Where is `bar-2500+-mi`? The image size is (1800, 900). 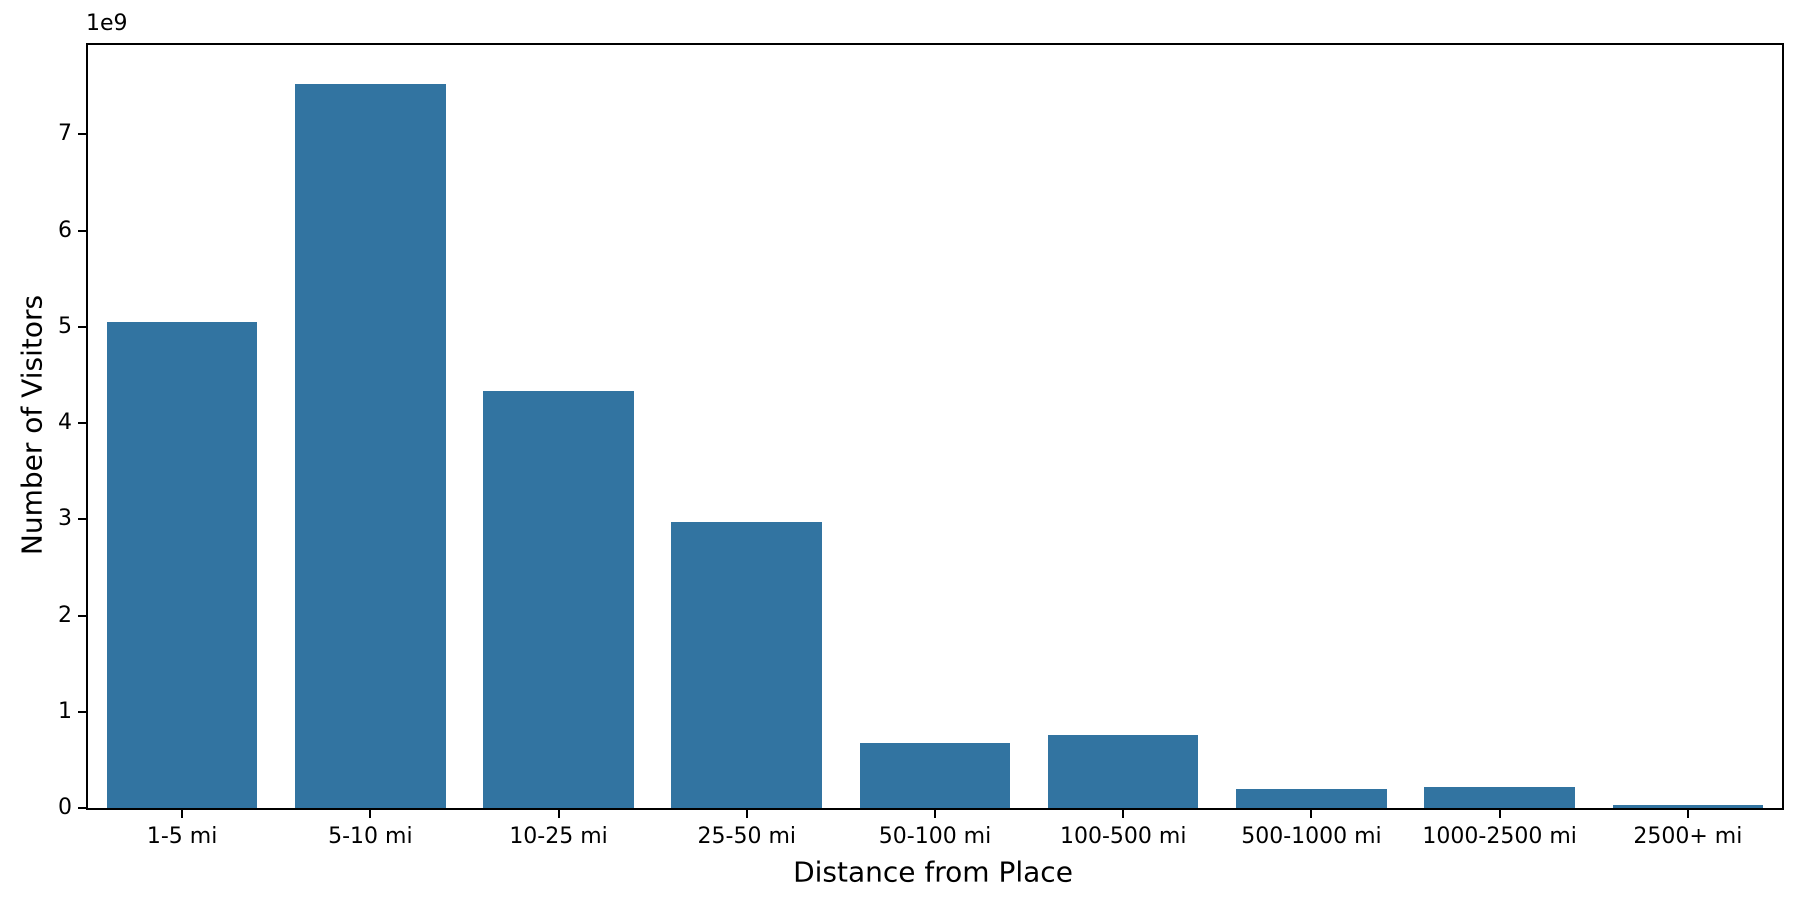 bar-2500+-mi is located at coordinates (1688, 806).